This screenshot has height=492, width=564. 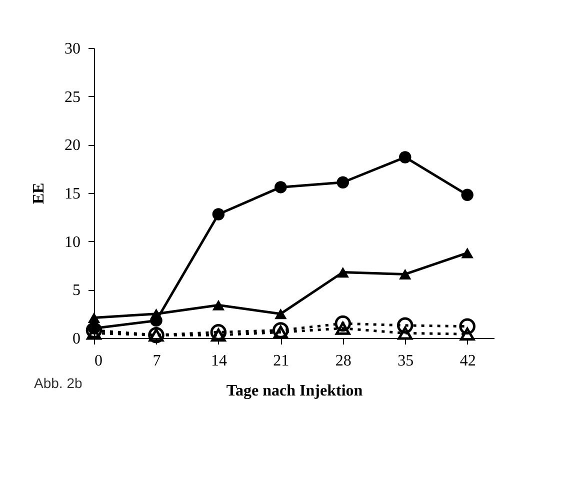 What do you see at coordinates (218, 361) in the screenshot?
I see `x-tick-label: 14` at bounding box center [218, 361].